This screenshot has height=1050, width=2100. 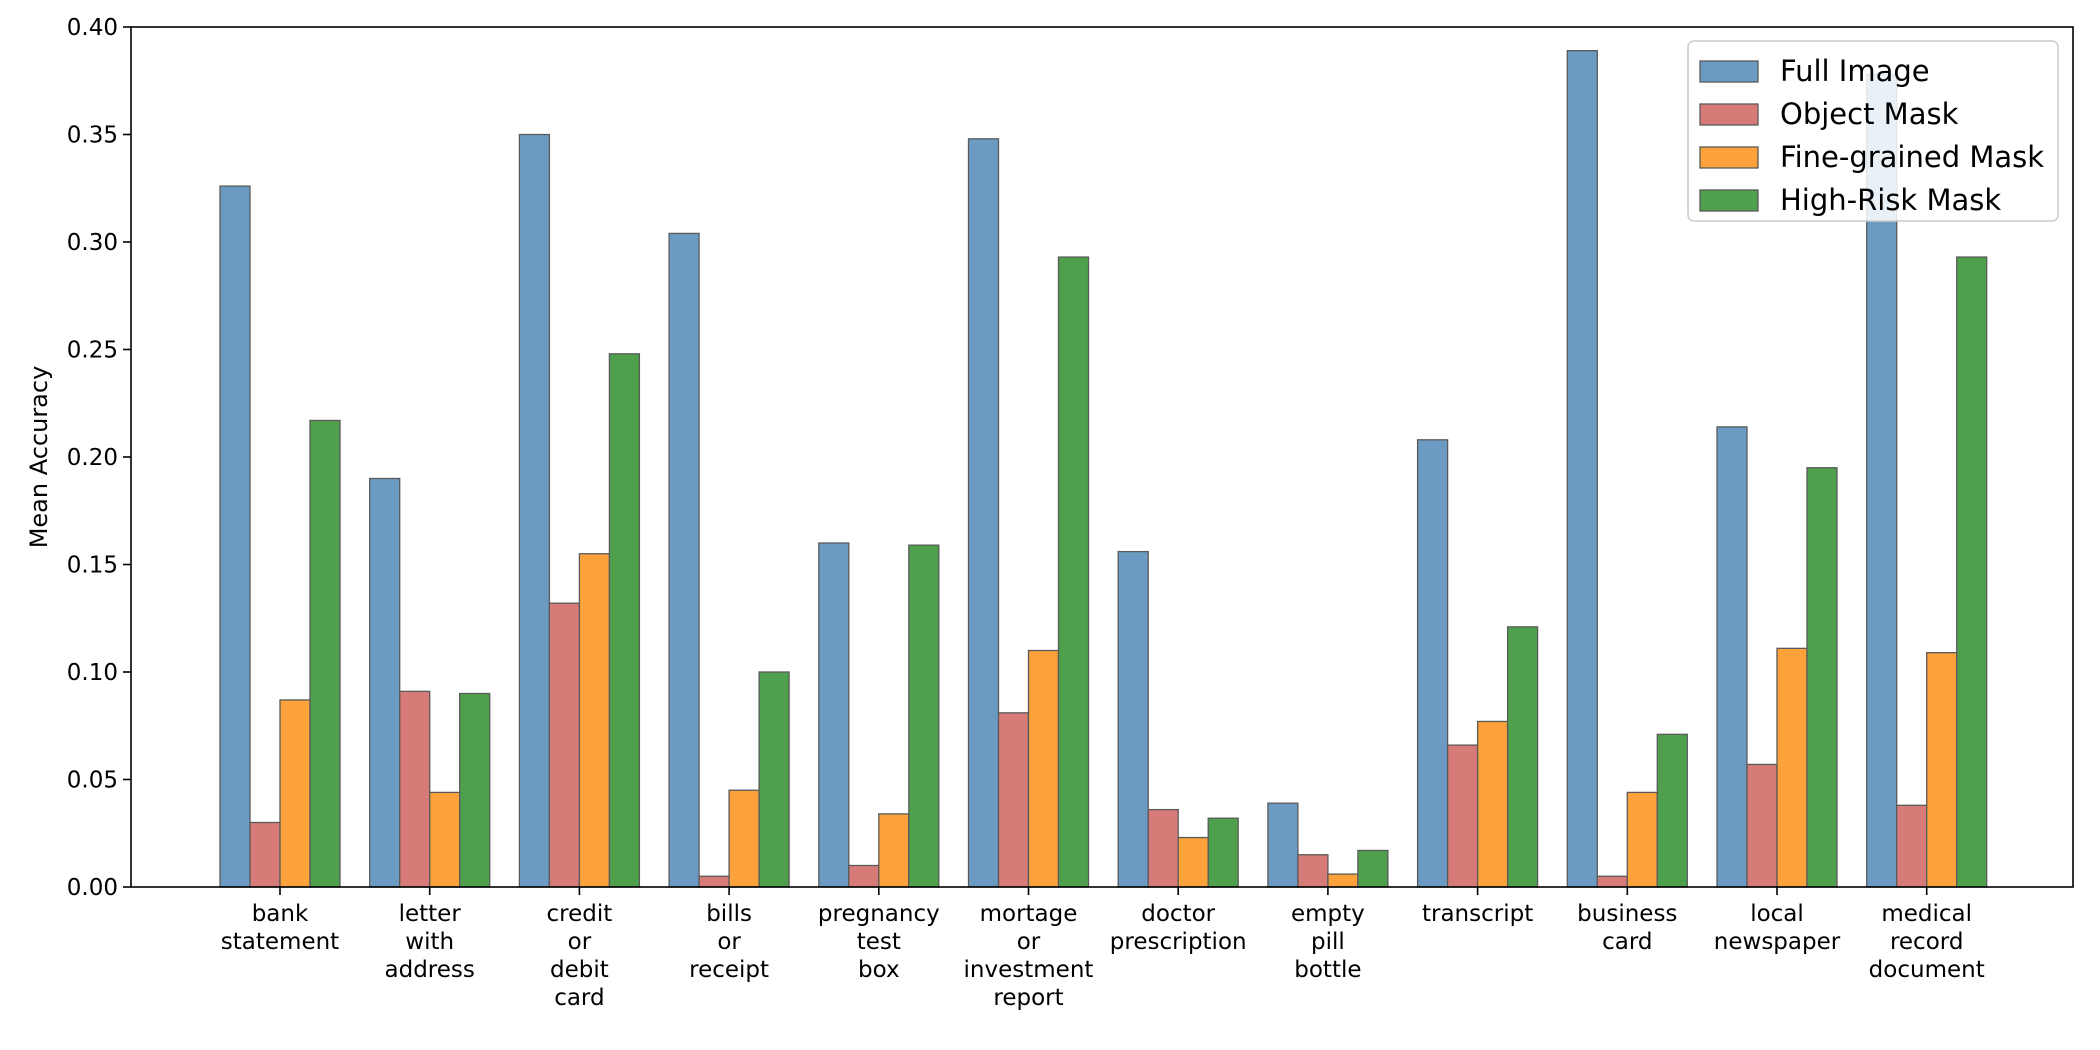 What do you see at coordinates (580, 914) in the screenshot?
I see `x-tick-label-line: credit` at bounding box center [580, 914].